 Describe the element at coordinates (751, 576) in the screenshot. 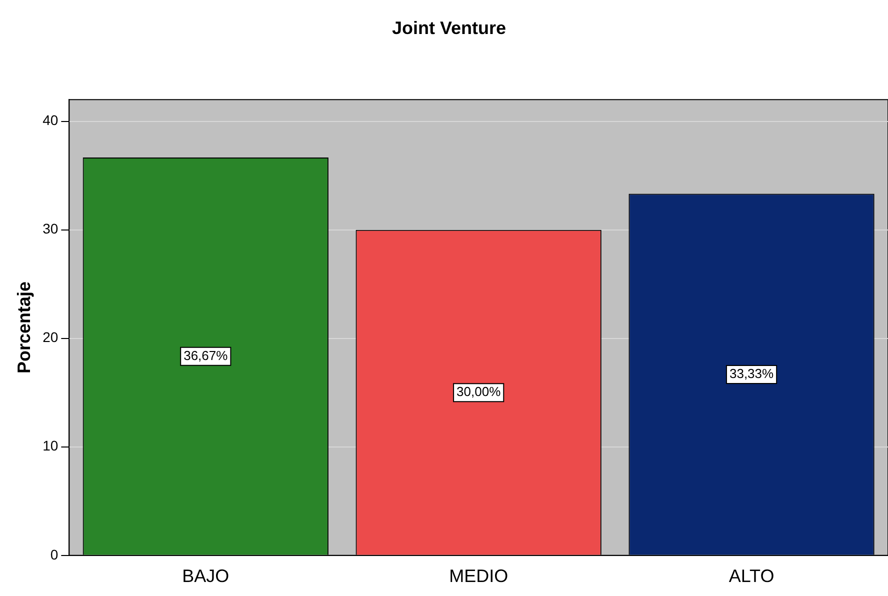

I see `x-tick-label: ALTO` at that location.